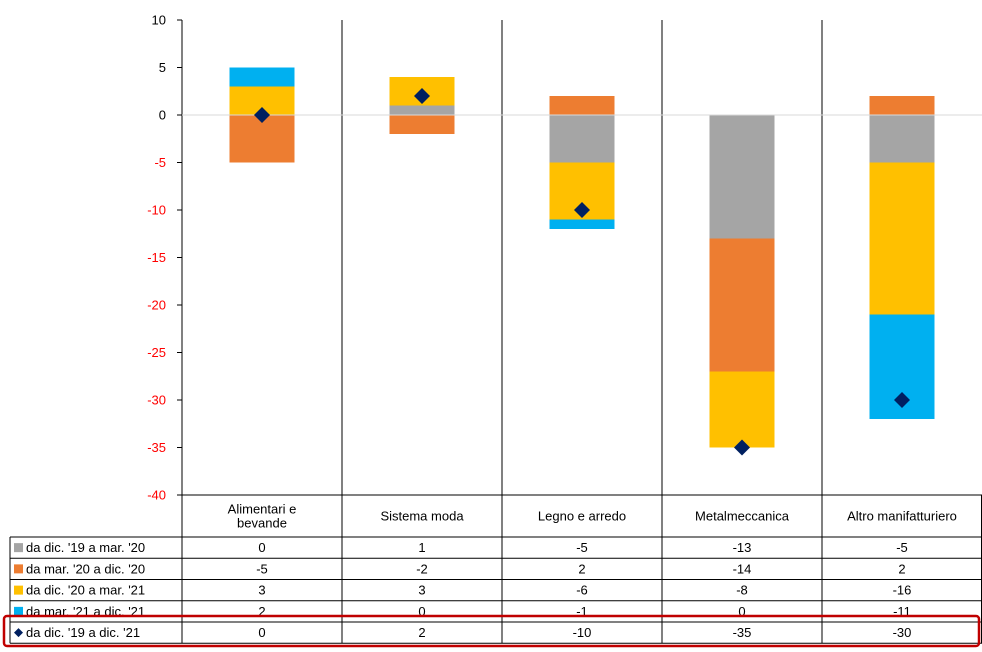 Image resolution: width=982 pixels, height=652 pixels. I want to click on legend-label: da mar. '20 a dic. '20, so click(85, 568).